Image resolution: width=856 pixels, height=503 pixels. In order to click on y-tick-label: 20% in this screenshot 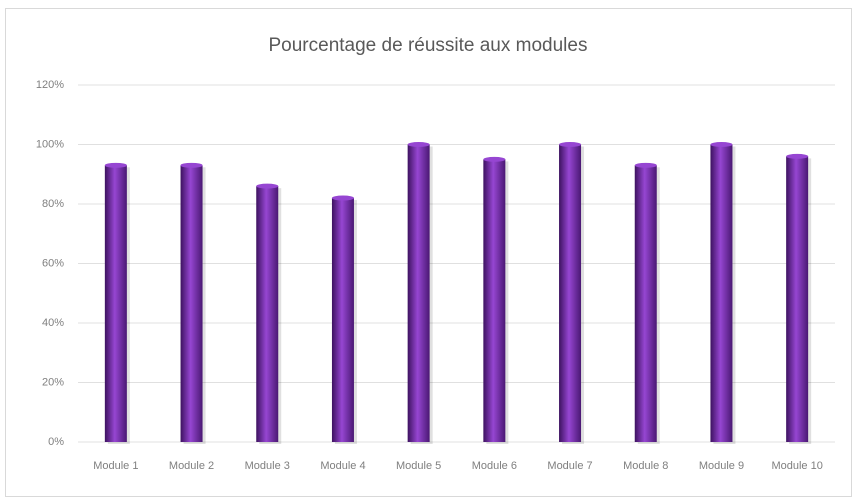, I will do `click(53, 382)`.